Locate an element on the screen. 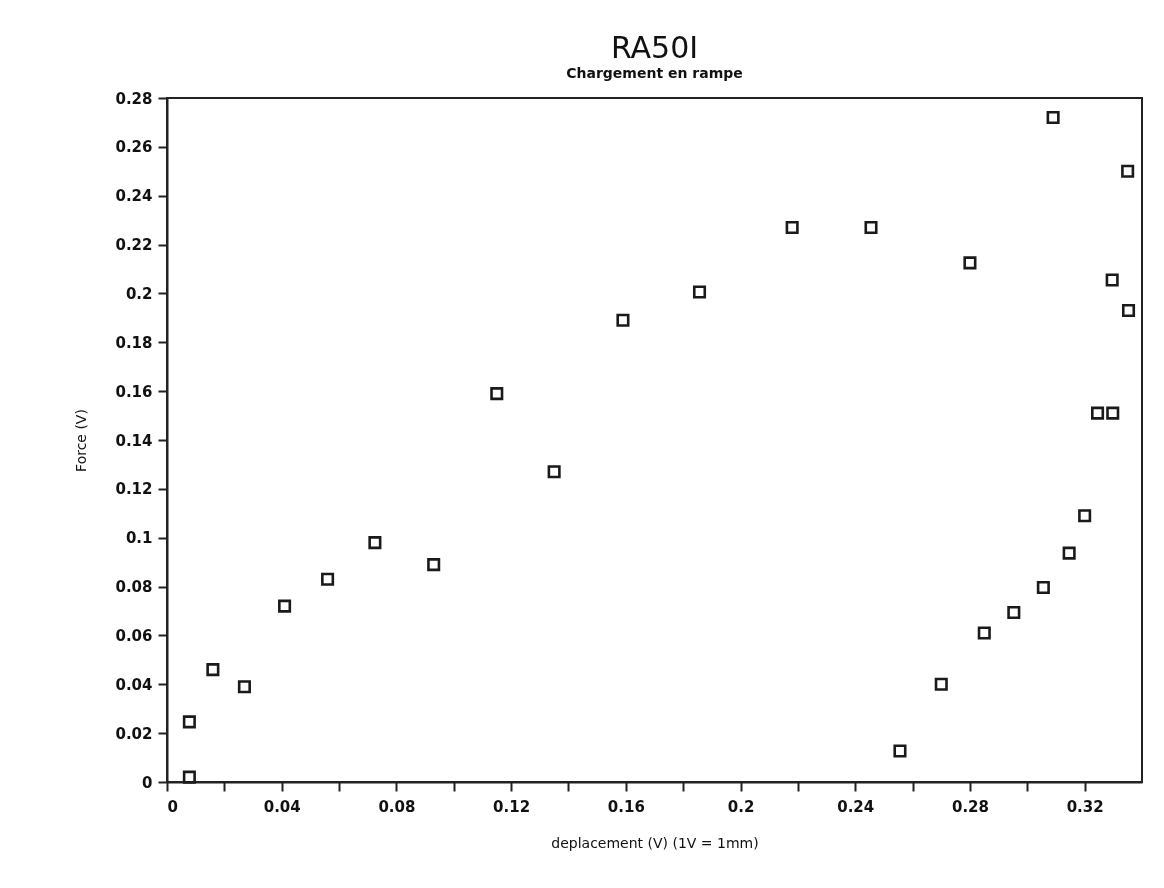 This screenshot has width=1164, height=888. y-axis-title: Force (V) is located at coordinates (81, 440).